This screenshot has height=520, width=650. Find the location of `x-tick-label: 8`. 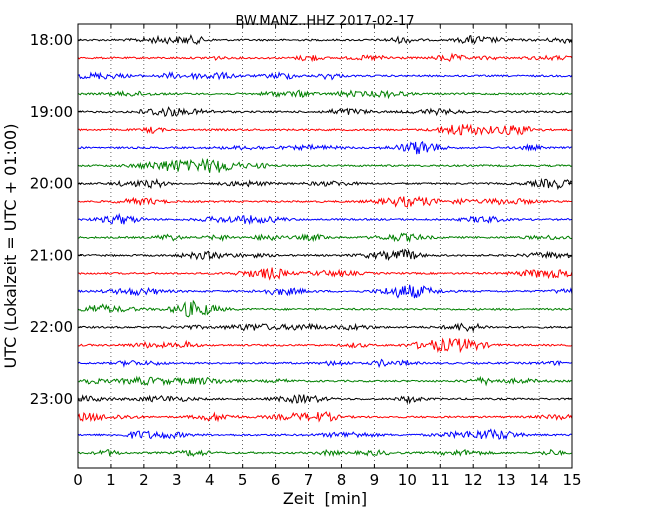

x-tick-label: 8 is located at coordinates (342, 480).